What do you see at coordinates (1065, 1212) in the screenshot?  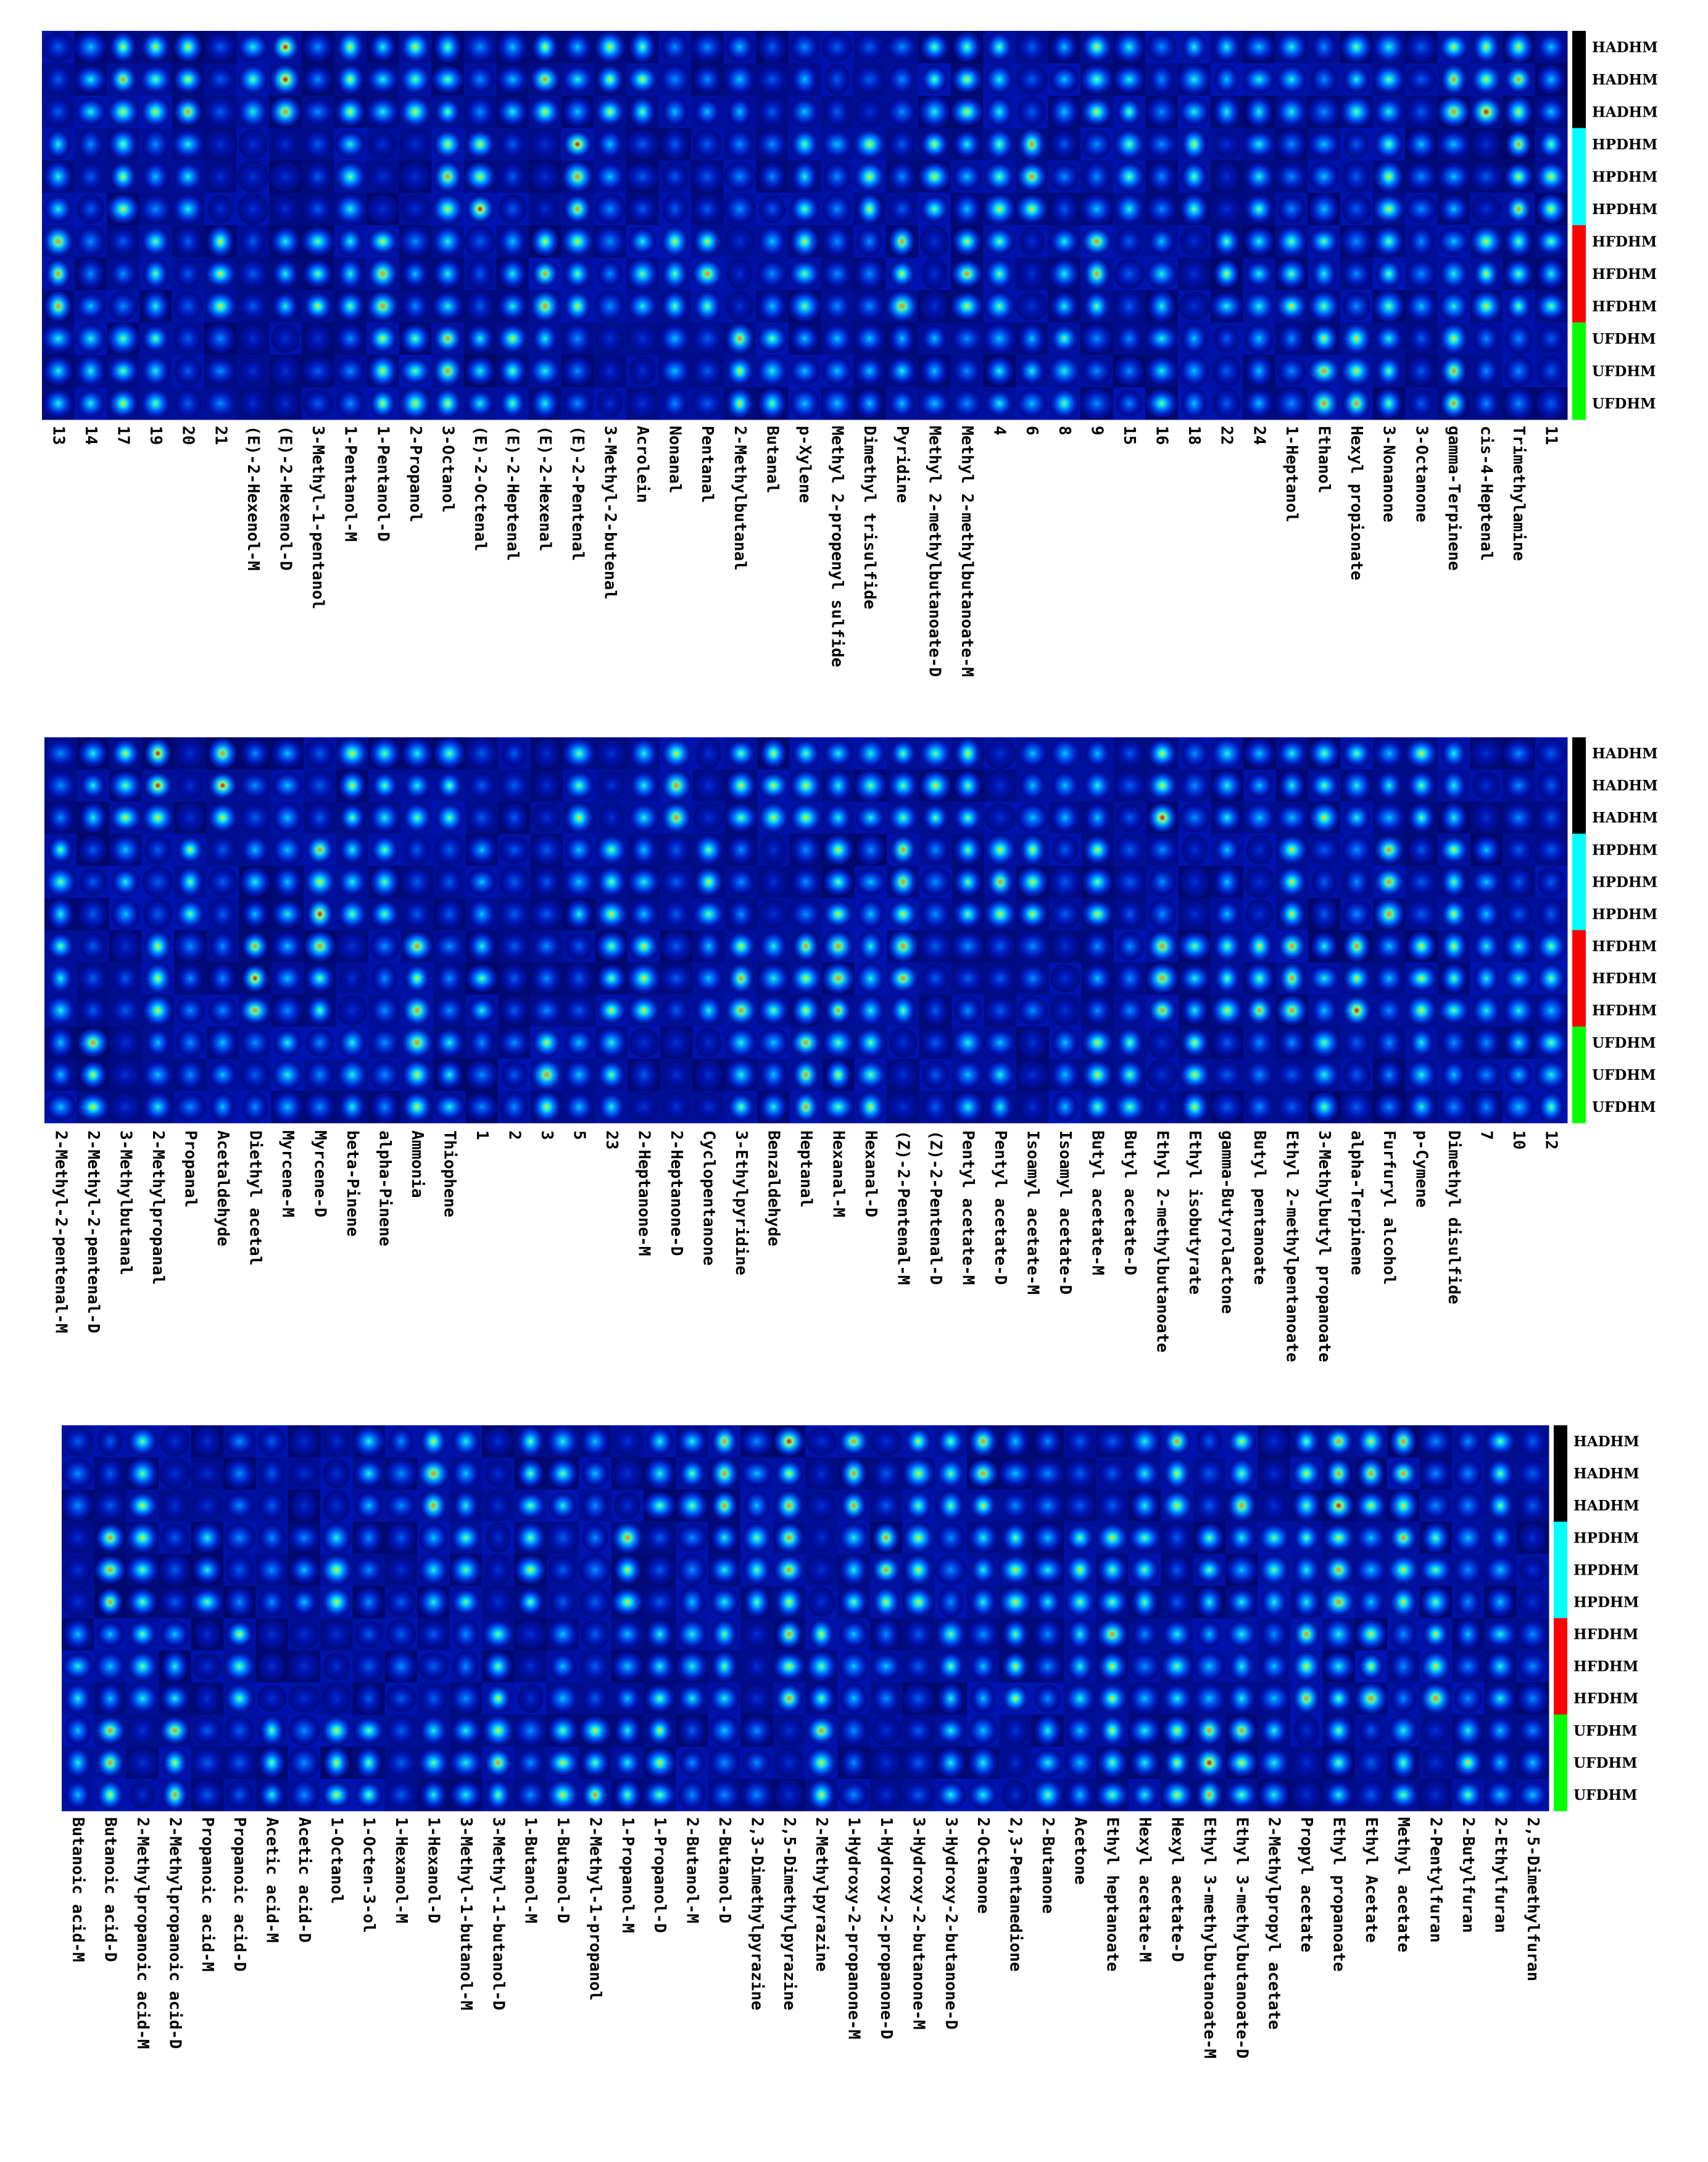 I see `column-label: Isoamyl acetate-D` at bounding box center [1065, 1212].